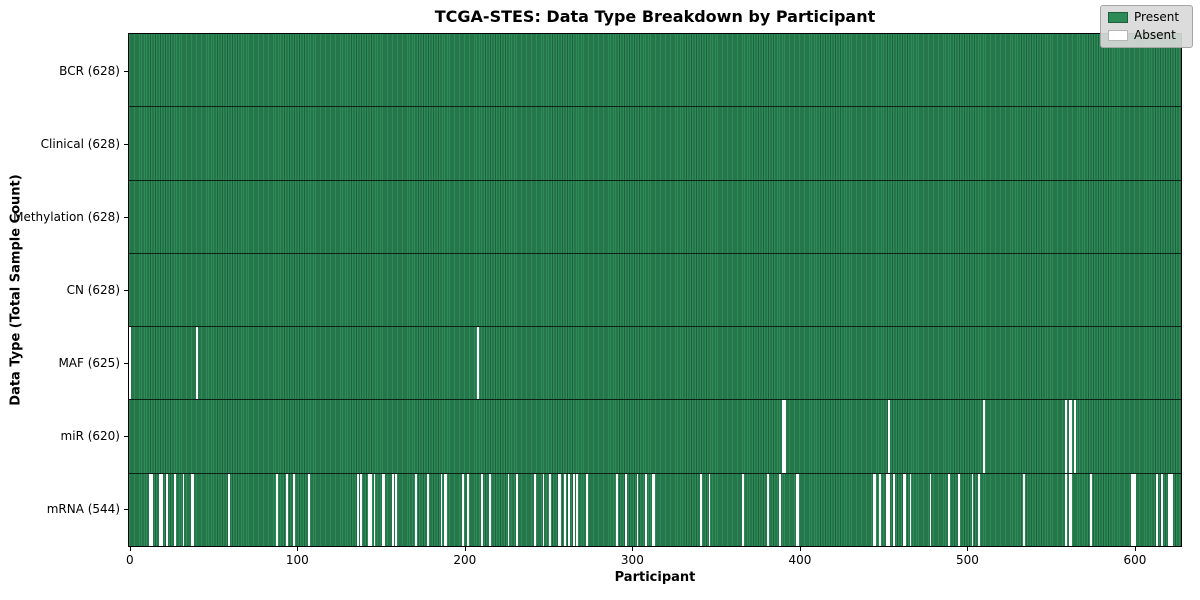 This screenshot has width=1200, height=600. Describe the element at coordinates (1118, 35) in the screenshot. I see `legend-absent-swatch-icon` at that location.